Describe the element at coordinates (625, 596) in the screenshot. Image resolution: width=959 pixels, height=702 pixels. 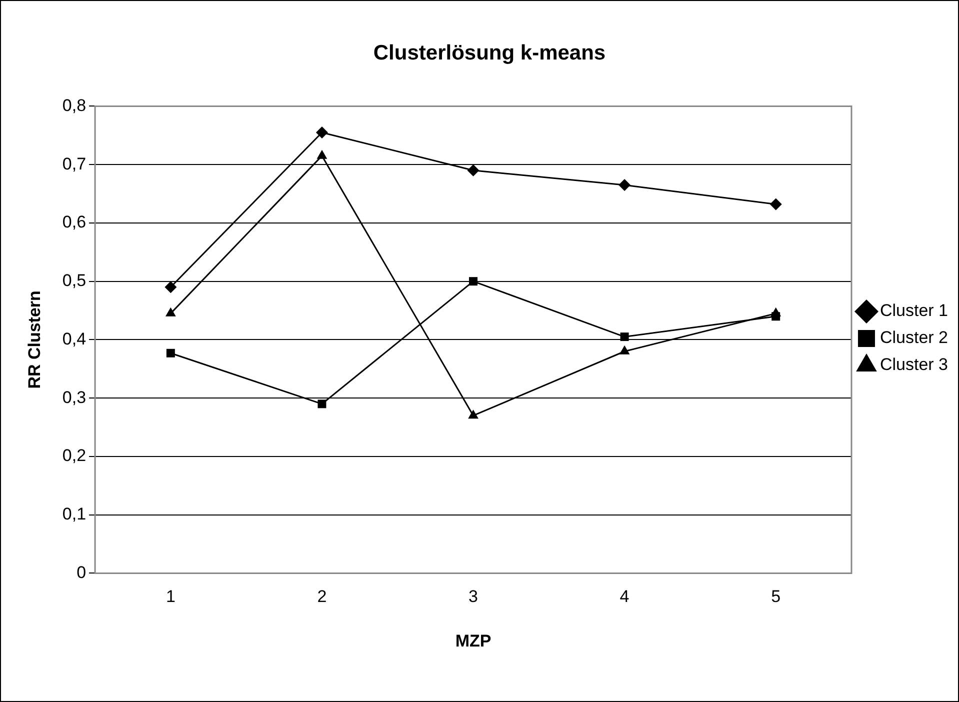
I see `x-tick-label: 4` at that location.